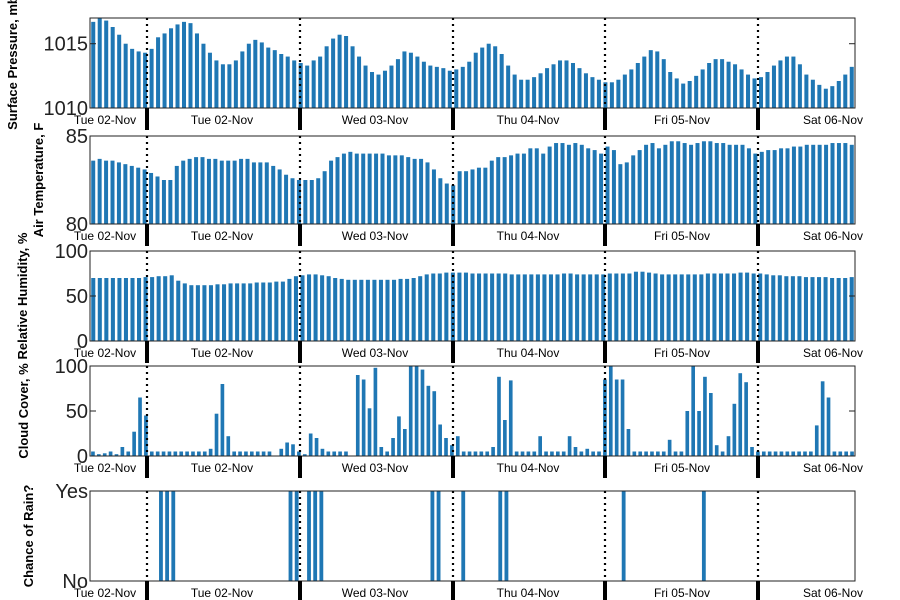 The height and width of the screenshot is (600, 900). I want to click on y-tick-label: 80, so click(77, 225).